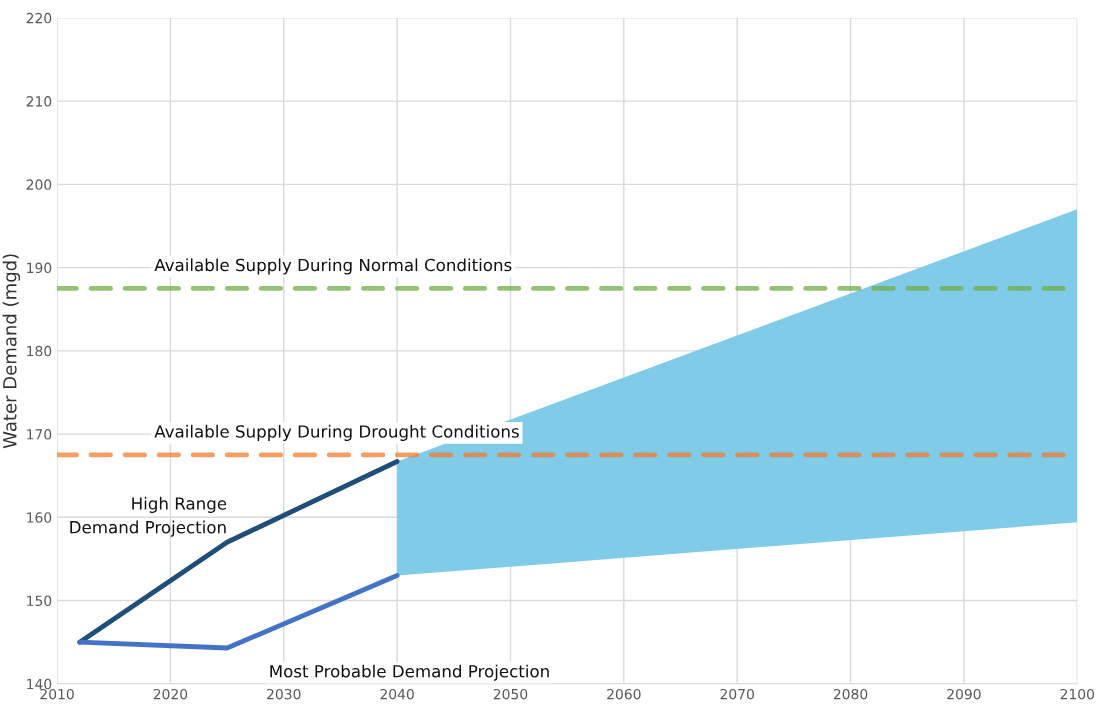 The image size is (1097, 716). What do you see at coordinates (737, 694) in the screenshot?
I see `x-tick-label: 2070` at bounding box center [737, 694].